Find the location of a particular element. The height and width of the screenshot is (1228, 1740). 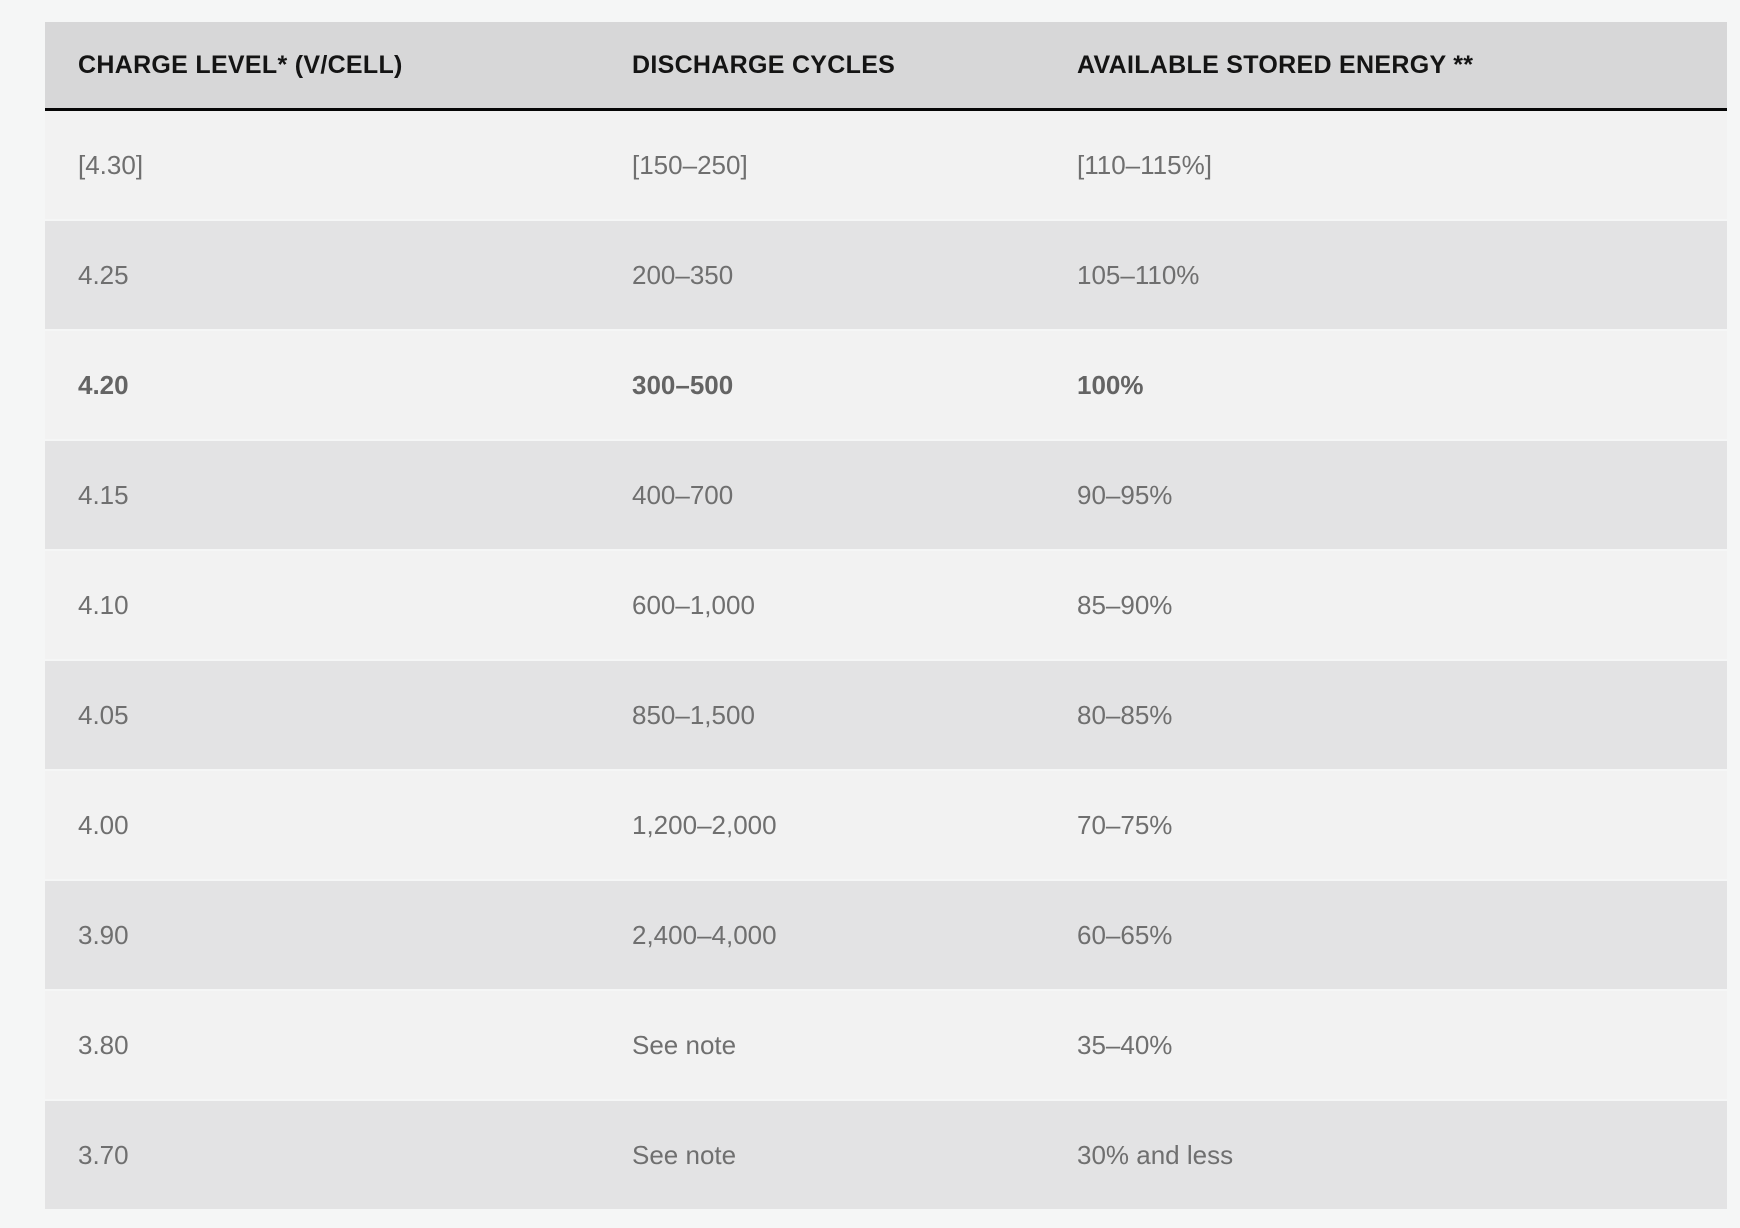

table-row: 4.10 600–1,000 85–90% is located at coordinates (886, 606).